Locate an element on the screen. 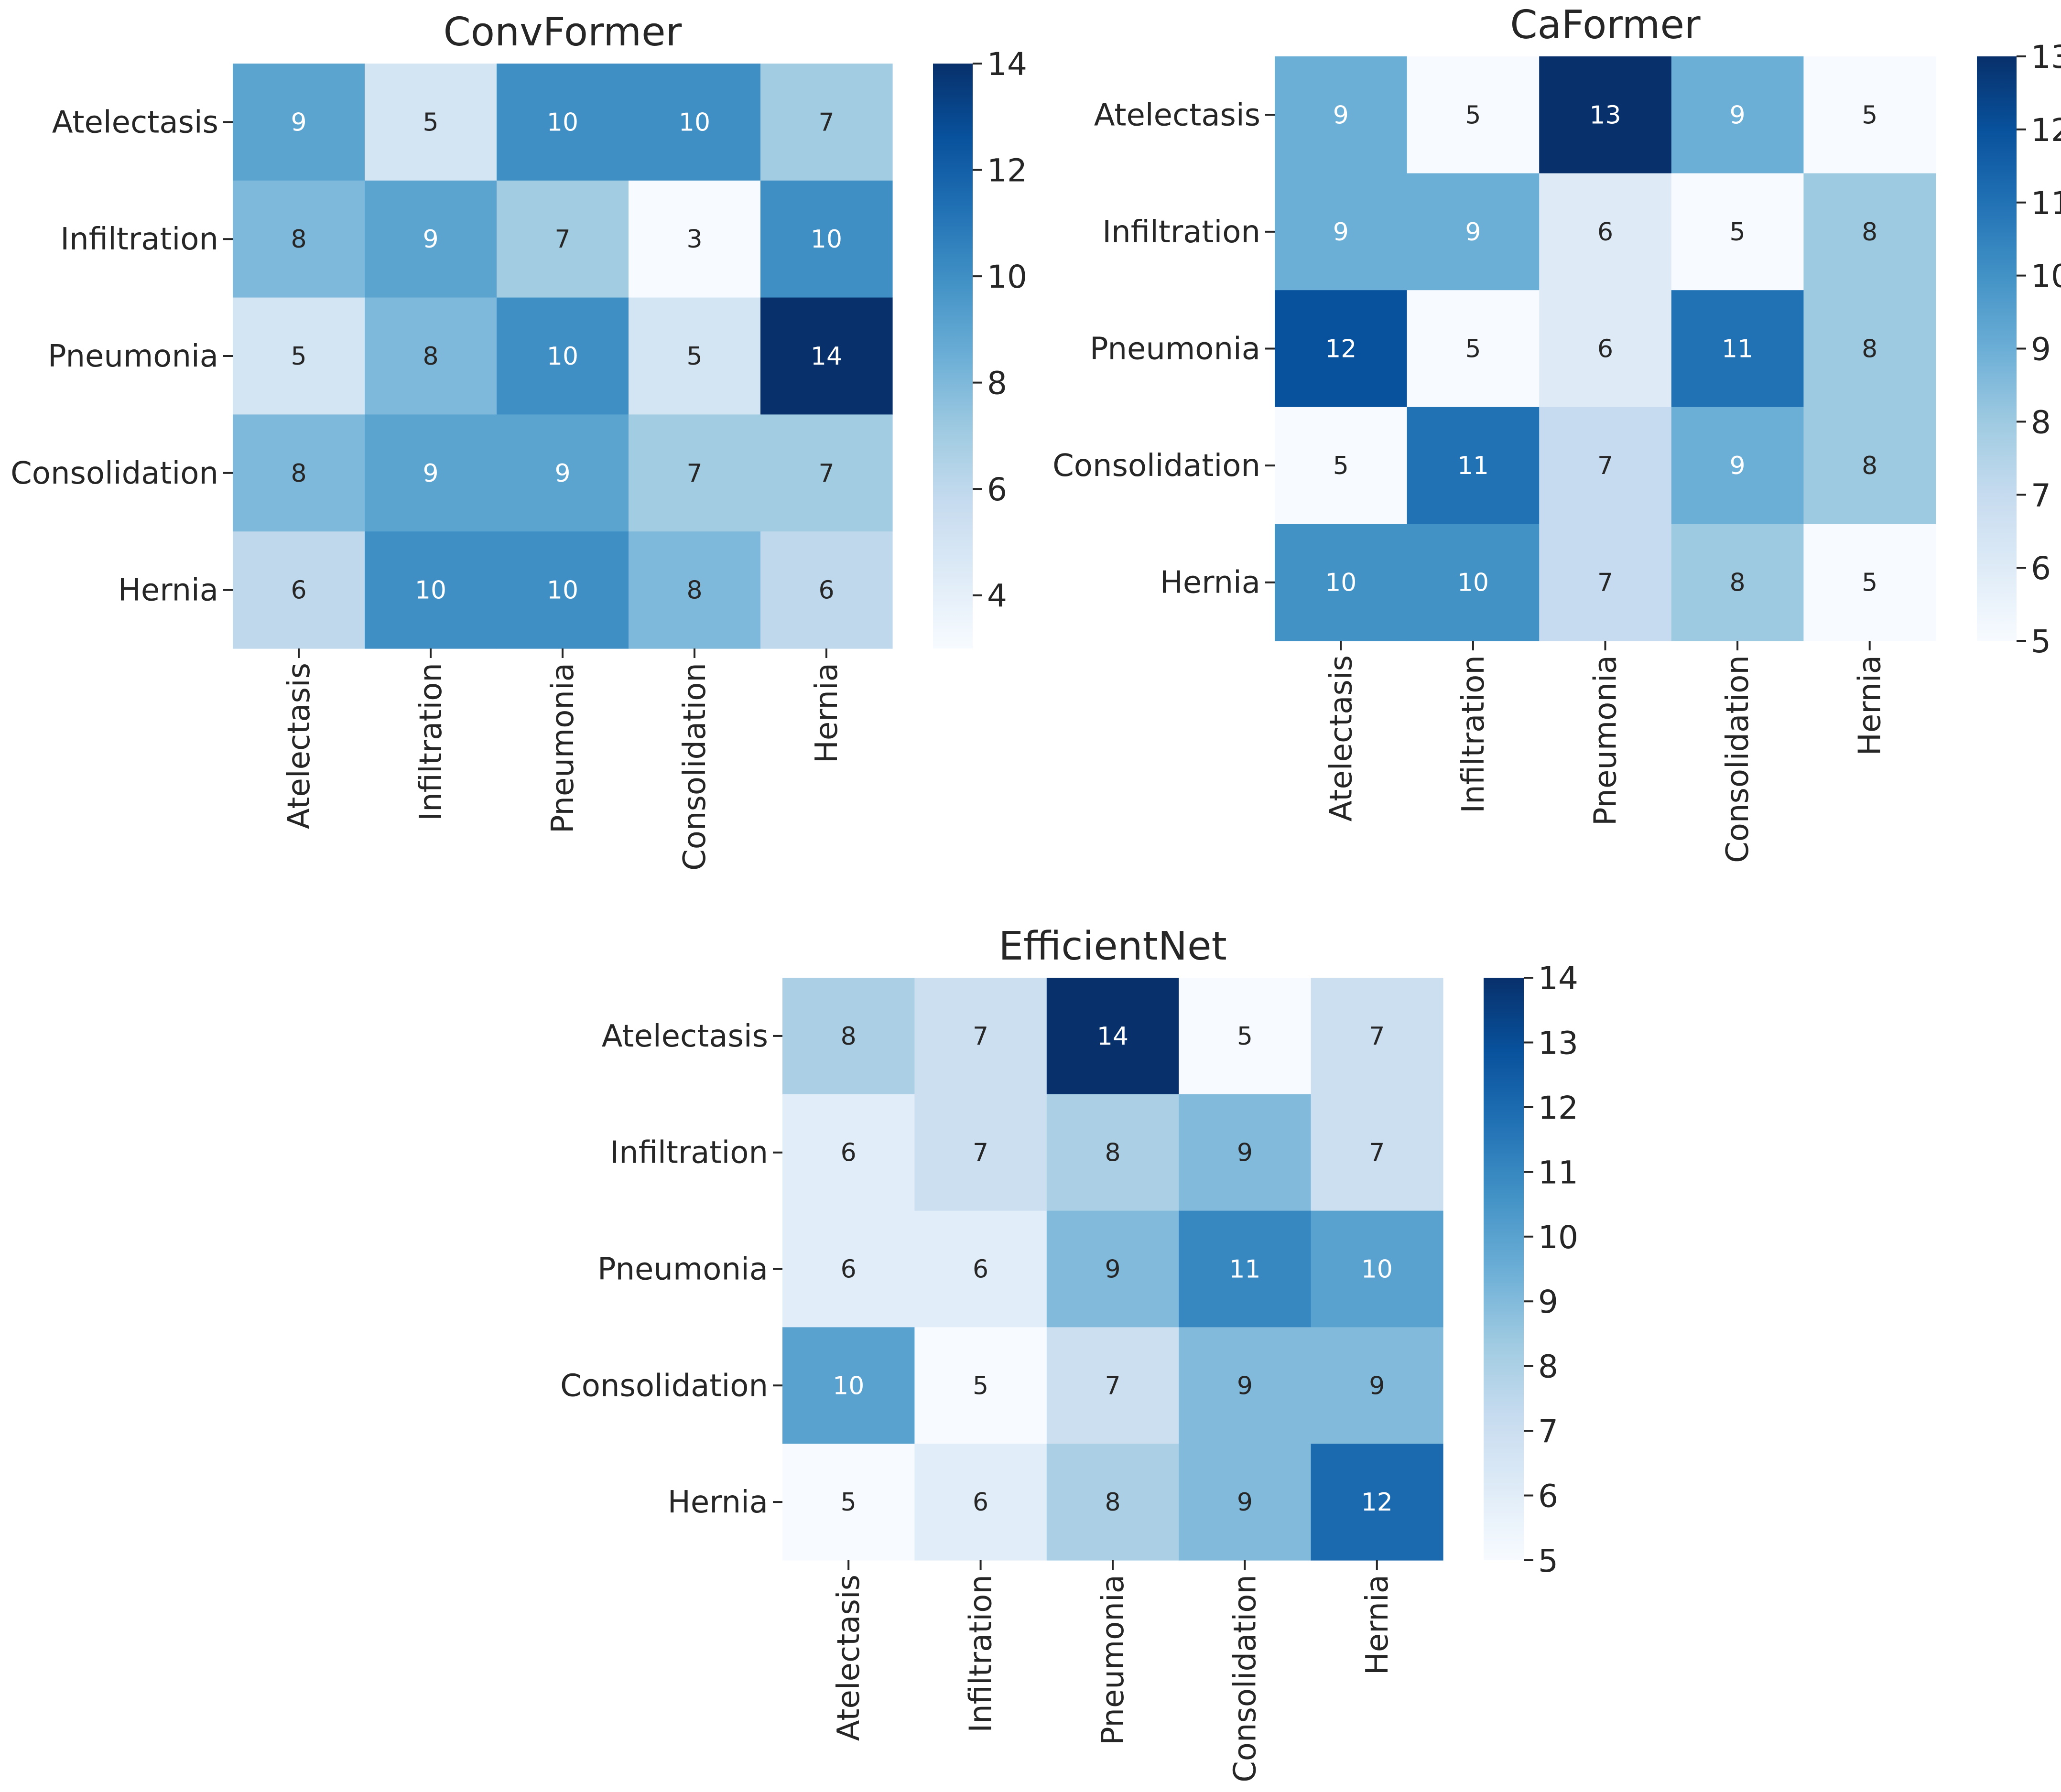 This screenshot has height=1792, width=2061. cell-value-label: 11 is located at coordinates (1244, 1269).